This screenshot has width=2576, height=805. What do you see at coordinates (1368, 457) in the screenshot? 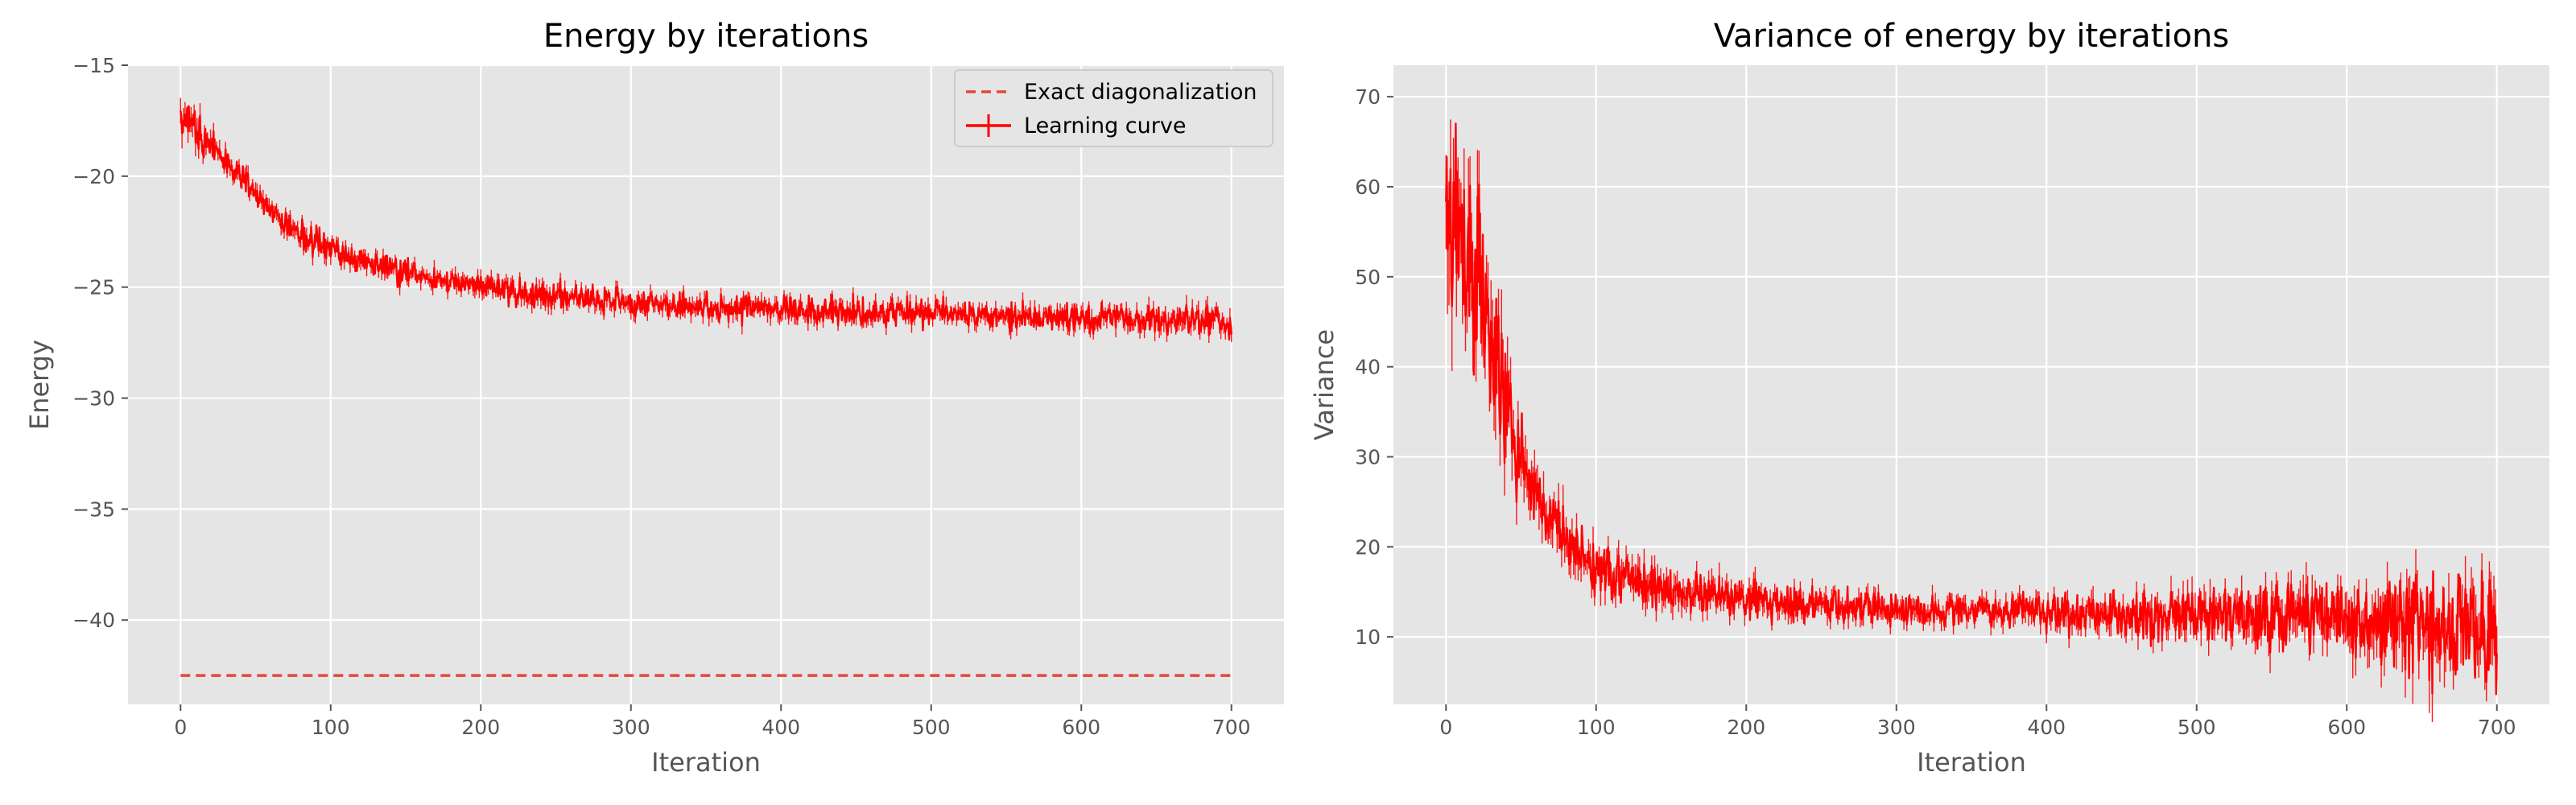
I see `variance-y-tick-label: 30` at bounding box center [1368, 457].